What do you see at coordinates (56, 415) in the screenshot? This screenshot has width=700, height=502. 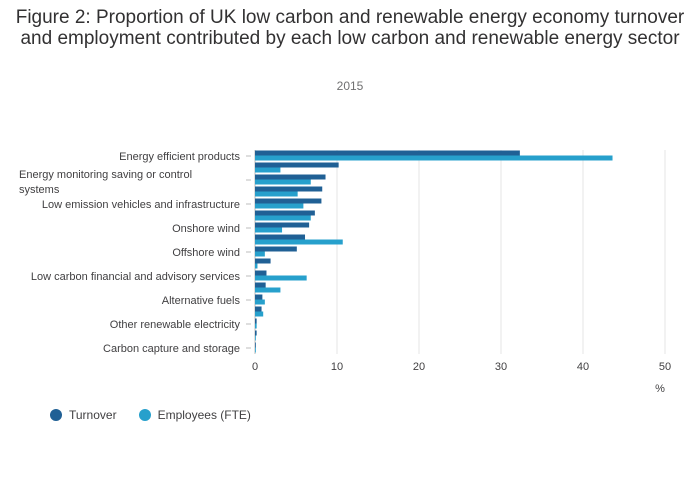 I see `legend-swatch-turnover` at bounding box center [56, 415].